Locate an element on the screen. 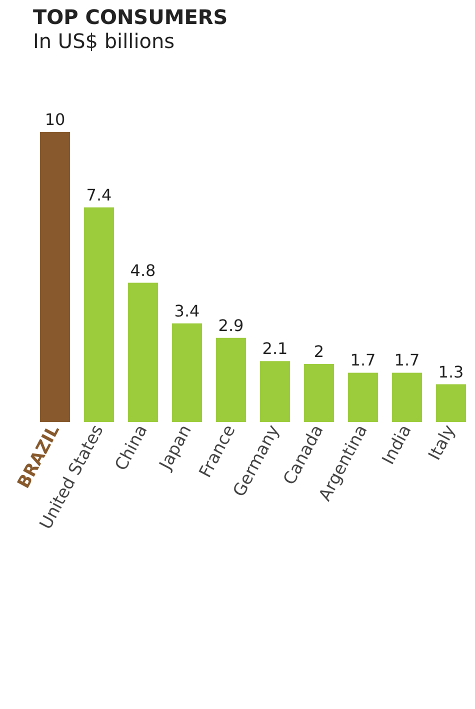 The width and height of the screenshot is (475, 709). data-label: 2.9 is located at coordinates (231, 325).